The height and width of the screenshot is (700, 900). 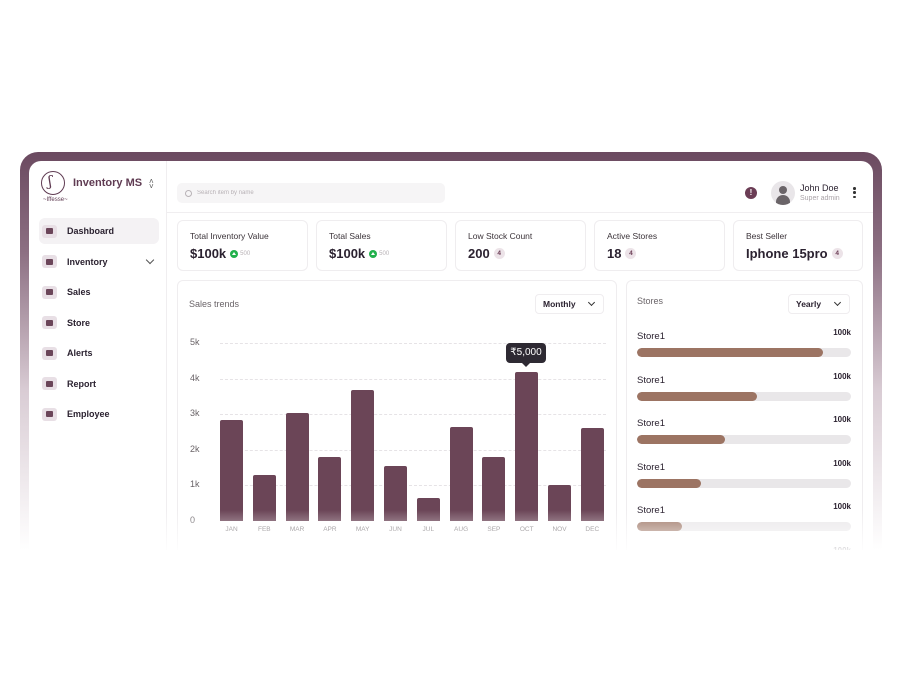 I want to click on bar-nov, so click(x=559, y=503).